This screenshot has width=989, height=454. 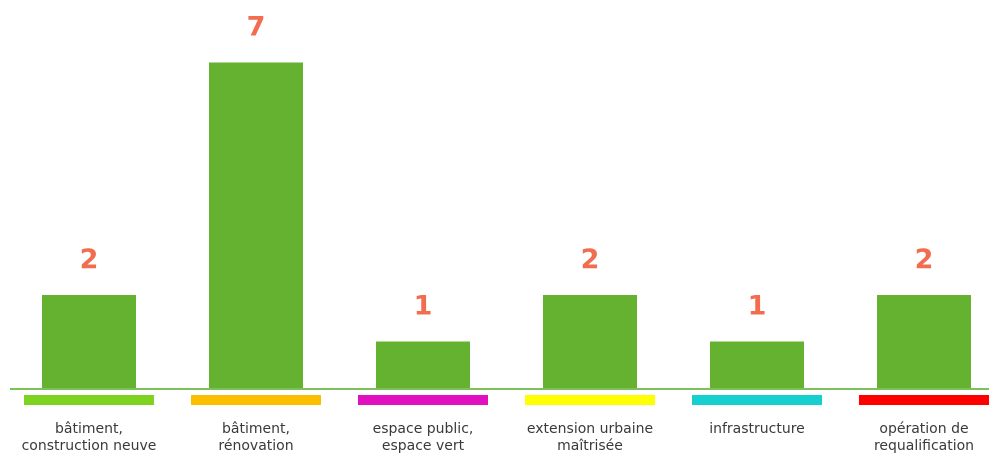 I want to click on x-tick-label: opération de, so click(x=923, y=429).